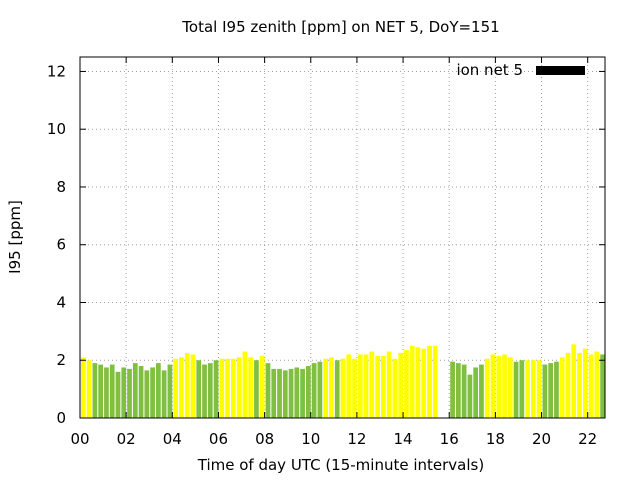 The height and width of the screenshot is (480, 640). Describe the element at coordinates (61, 302) in the screenshot. I see `y-tick-label: 4` at that location.